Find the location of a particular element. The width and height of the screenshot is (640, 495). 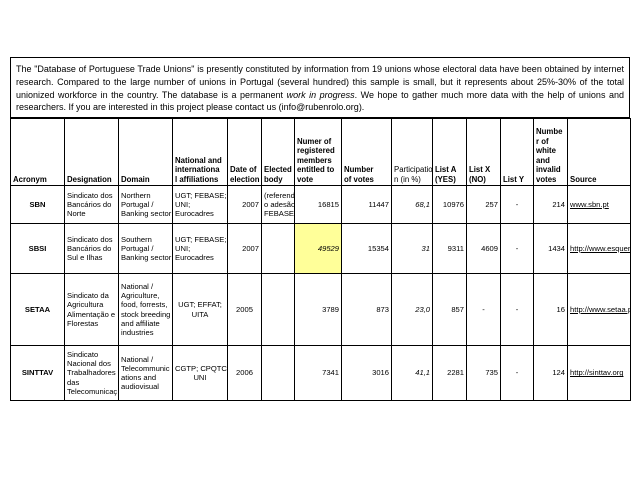

col-header-date-of-election: Date of election is located at coordinates (244, 152).